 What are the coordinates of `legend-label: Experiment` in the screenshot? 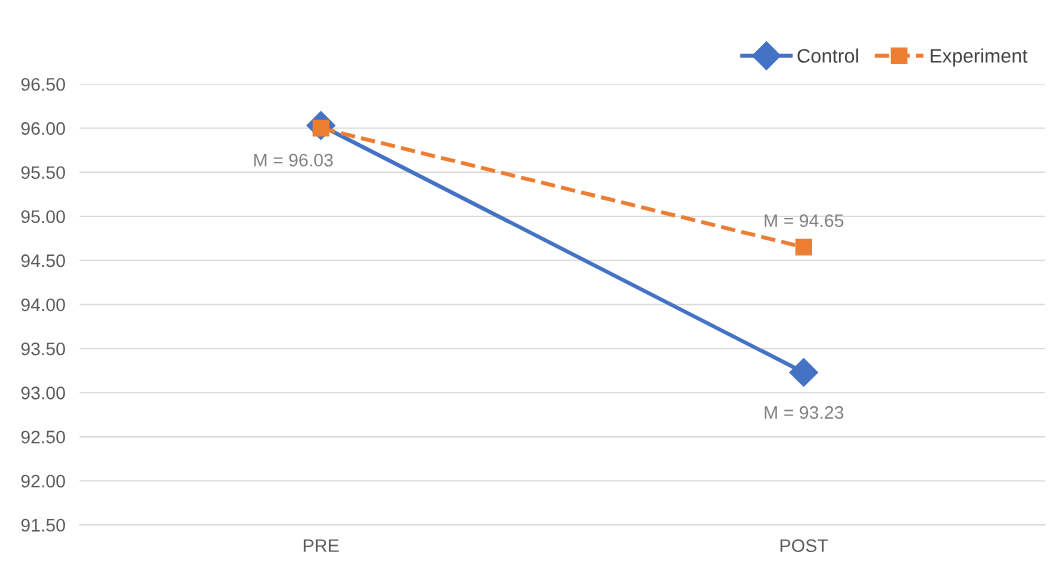 It's located at (979, 57).